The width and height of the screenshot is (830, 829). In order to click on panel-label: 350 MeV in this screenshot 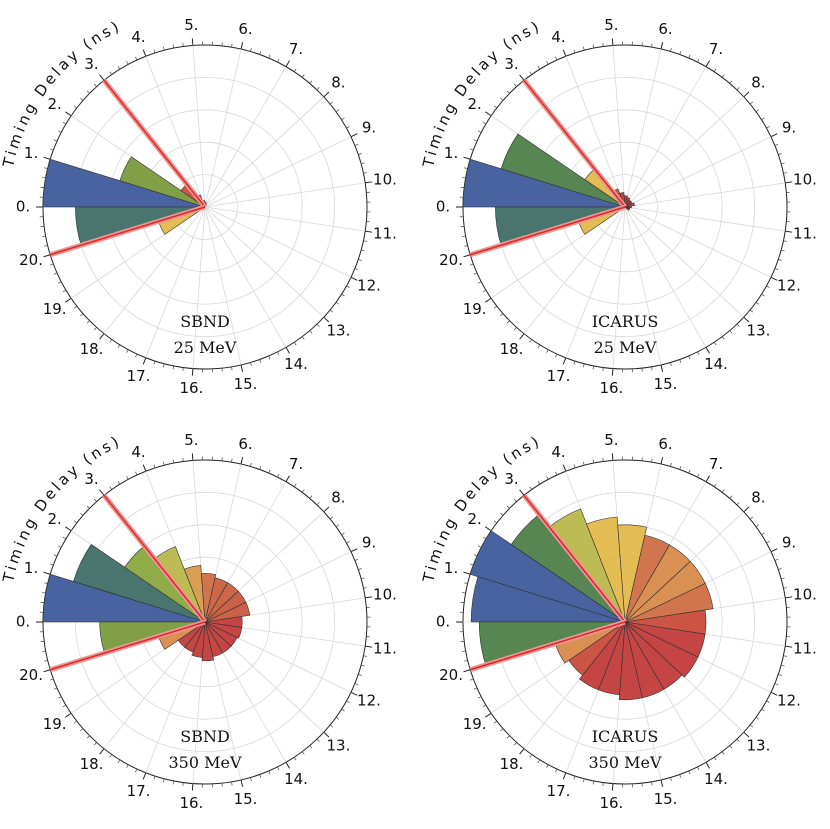, I will do `click(204, 762)`.